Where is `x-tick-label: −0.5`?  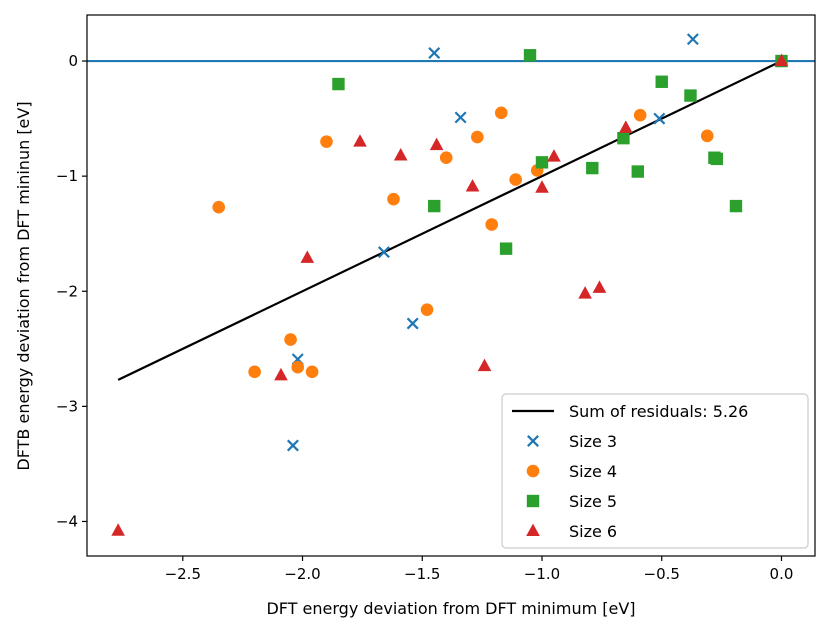 x-tick-label: −0.5 is located at coordinates (662, 574).